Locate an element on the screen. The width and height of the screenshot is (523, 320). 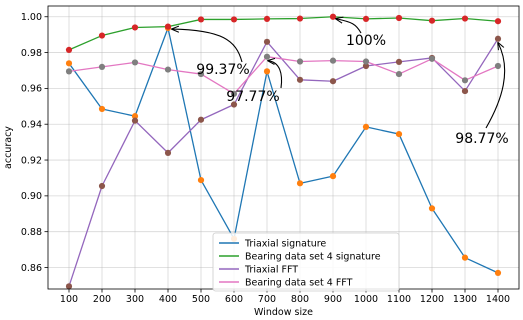
y-tick-label: 1.00 is located at coordinates (31, 17).